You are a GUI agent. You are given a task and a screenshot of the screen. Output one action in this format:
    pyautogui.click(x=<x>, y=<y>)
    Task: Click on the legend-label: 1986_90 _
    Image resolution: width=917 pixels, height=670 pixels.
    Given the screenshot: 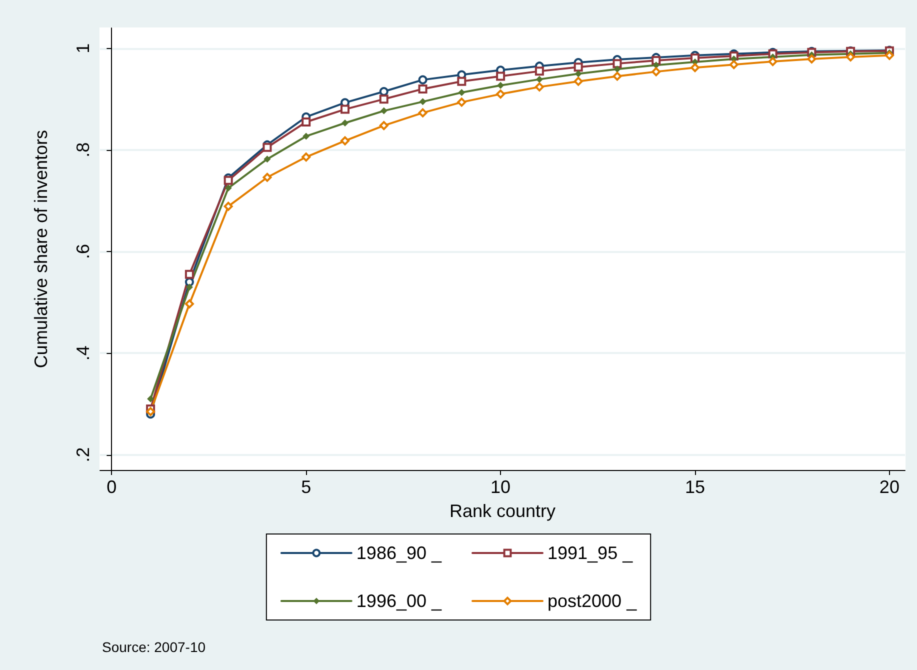 What is the action you would take?
    pyautogui.click(x=399, y=553)
    